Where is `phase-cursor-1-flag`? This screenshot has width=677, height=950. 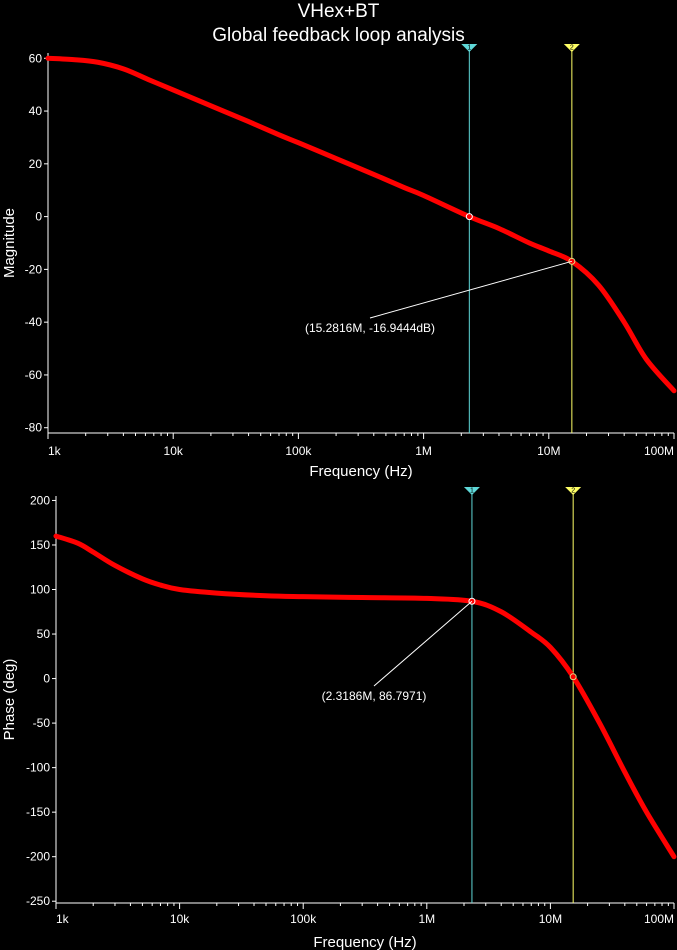 phase-cursor-1-flag is located at coordinates (471, 491).